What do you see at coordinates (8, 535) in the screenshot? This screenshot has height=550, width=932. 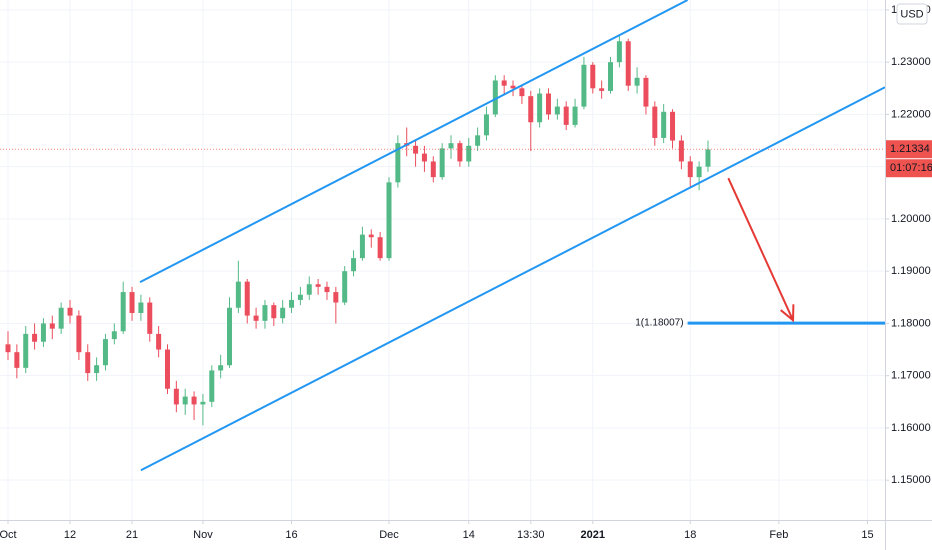 I see `x-tick-label: Oct` at bounding box center [8, 535].